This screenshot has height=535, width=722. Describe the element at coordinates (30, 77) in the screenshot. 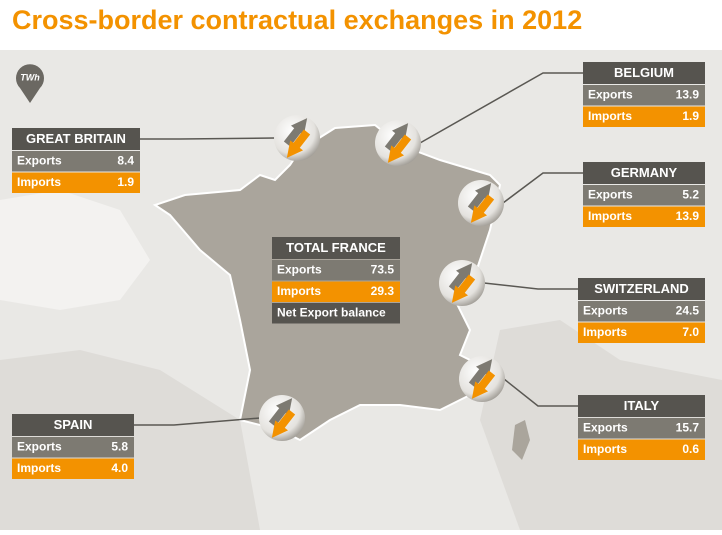

I see `unit-label: TWh` at that location.